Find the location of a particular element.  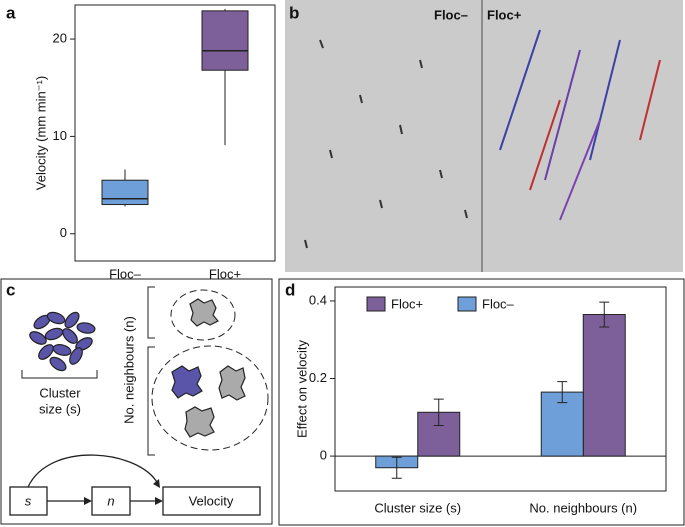

cluster-icon is located at coordinates (62, 341).